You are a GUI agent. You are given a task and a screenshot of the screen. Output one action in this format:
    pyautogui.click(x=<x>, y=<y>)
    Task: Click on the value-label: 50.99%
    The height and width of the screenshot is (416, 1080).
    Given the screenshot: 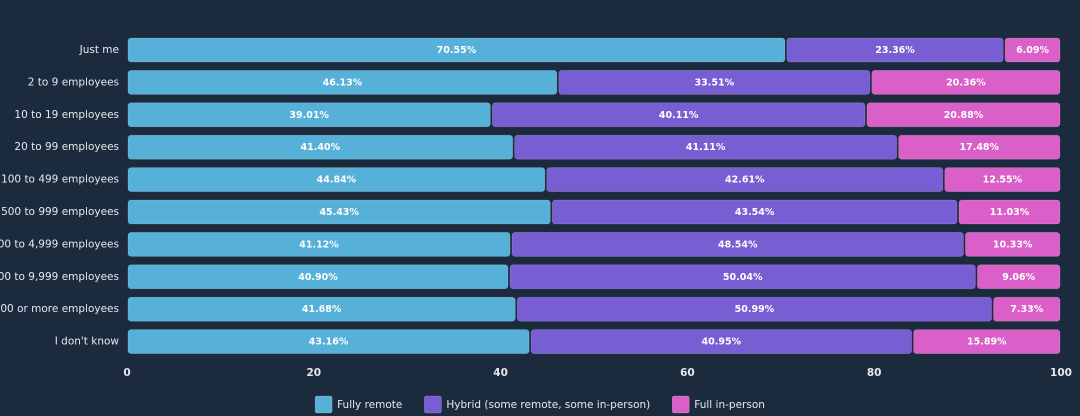 What is the action you would take?
    pyautogui.click(x=755, y=309)
    